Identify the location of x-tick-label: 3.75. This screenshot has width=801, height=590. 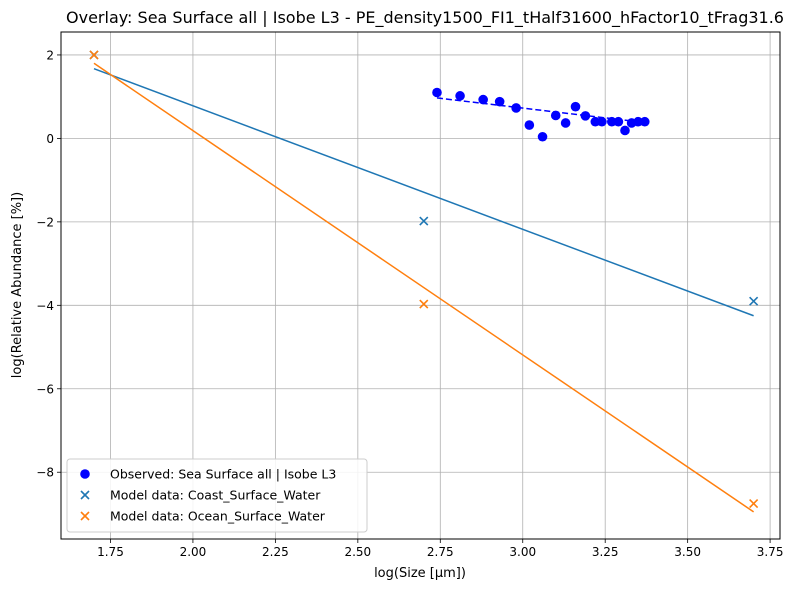
(770, 552).